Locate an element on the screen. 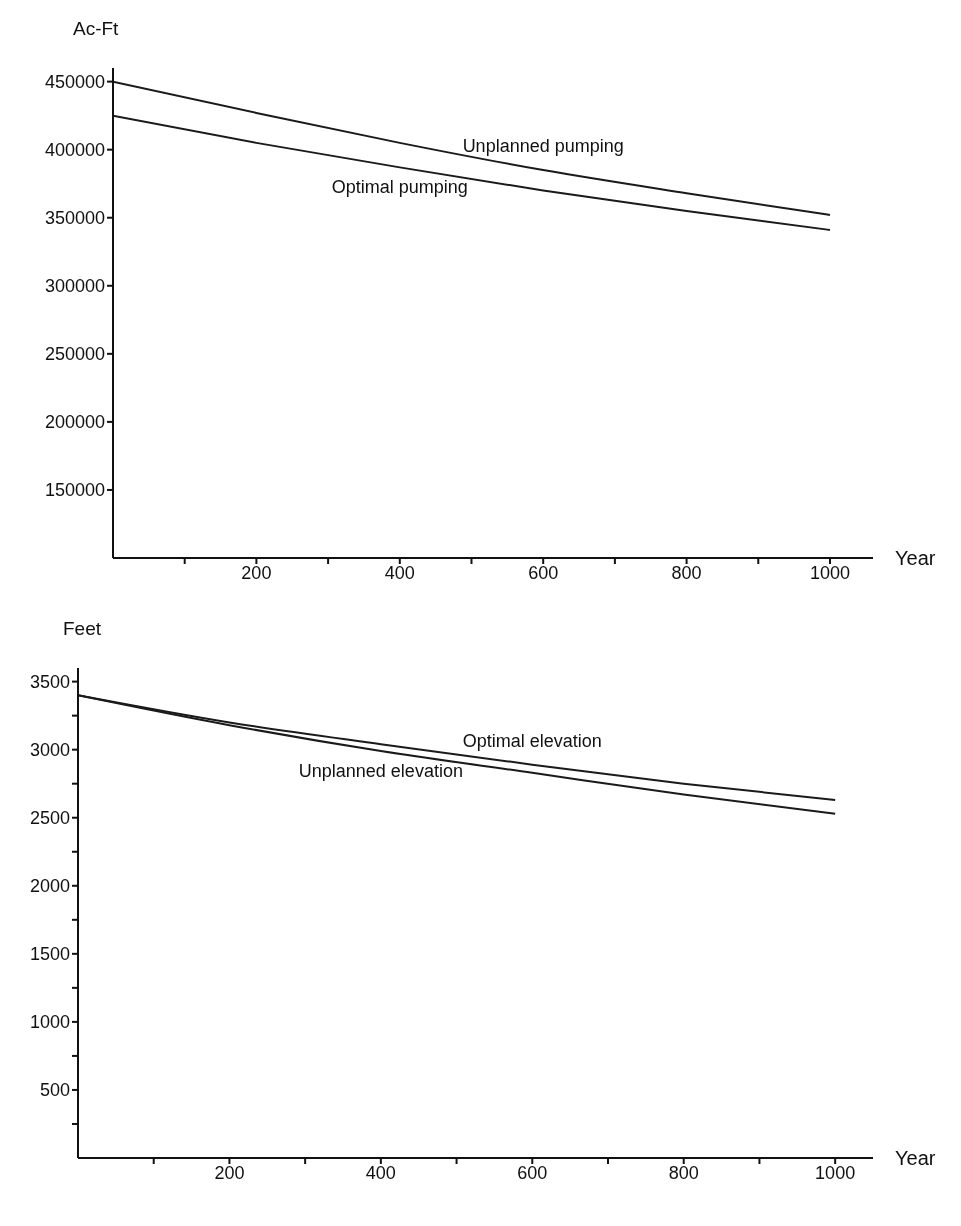 Image resolution: width=961 pixels, height=1226 pixels. y-tick-label: 3000 is located at coordinates (49, 750).